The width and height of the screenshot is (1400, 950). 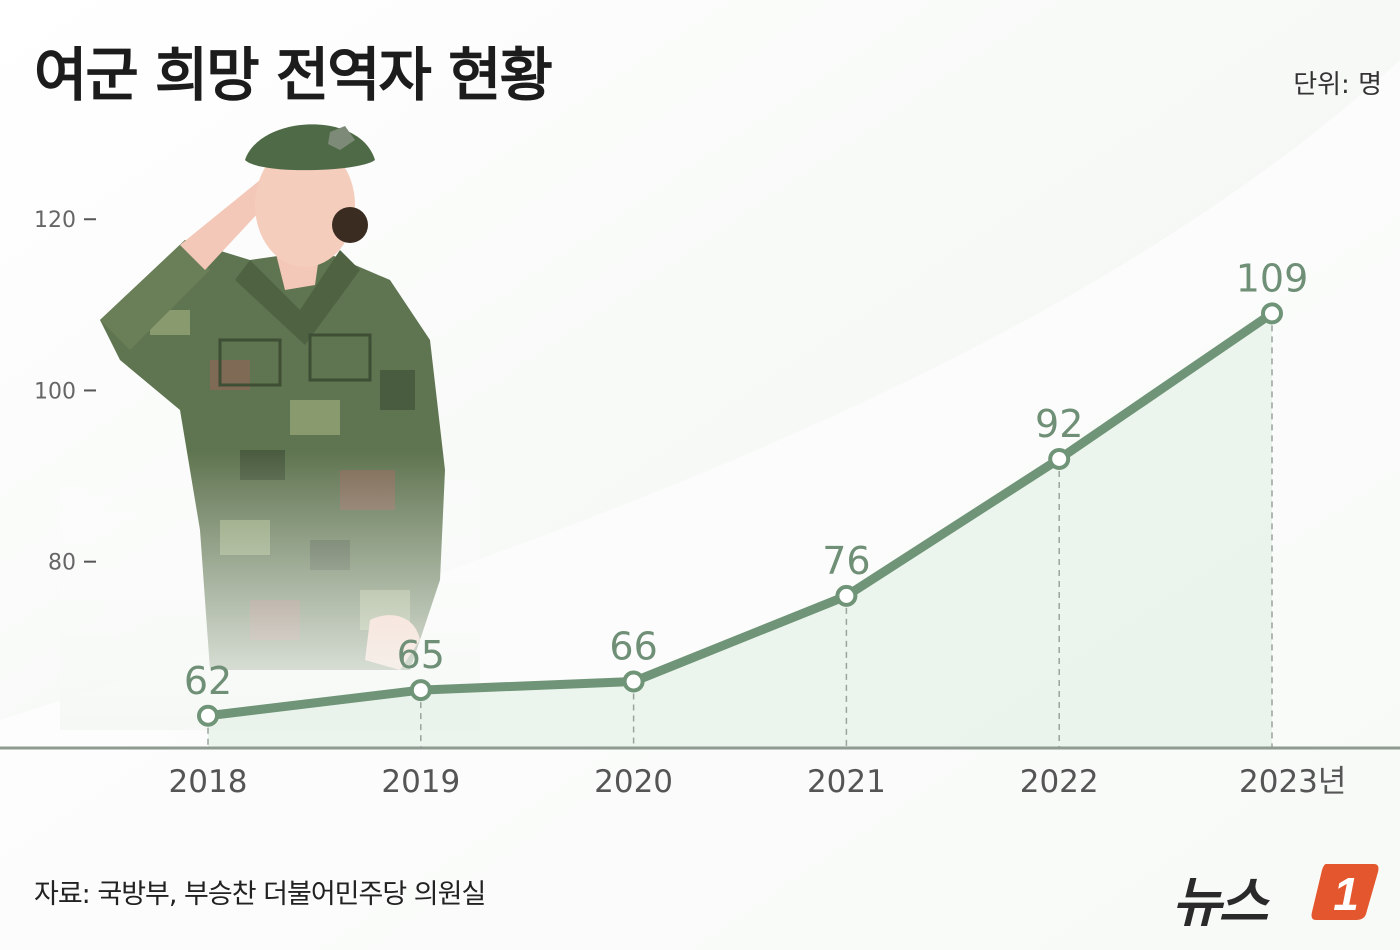 What do you see at coordinates (1272, 278) in the screenshot?
I see `data-label: 109` at bounding box center [1272, 278].